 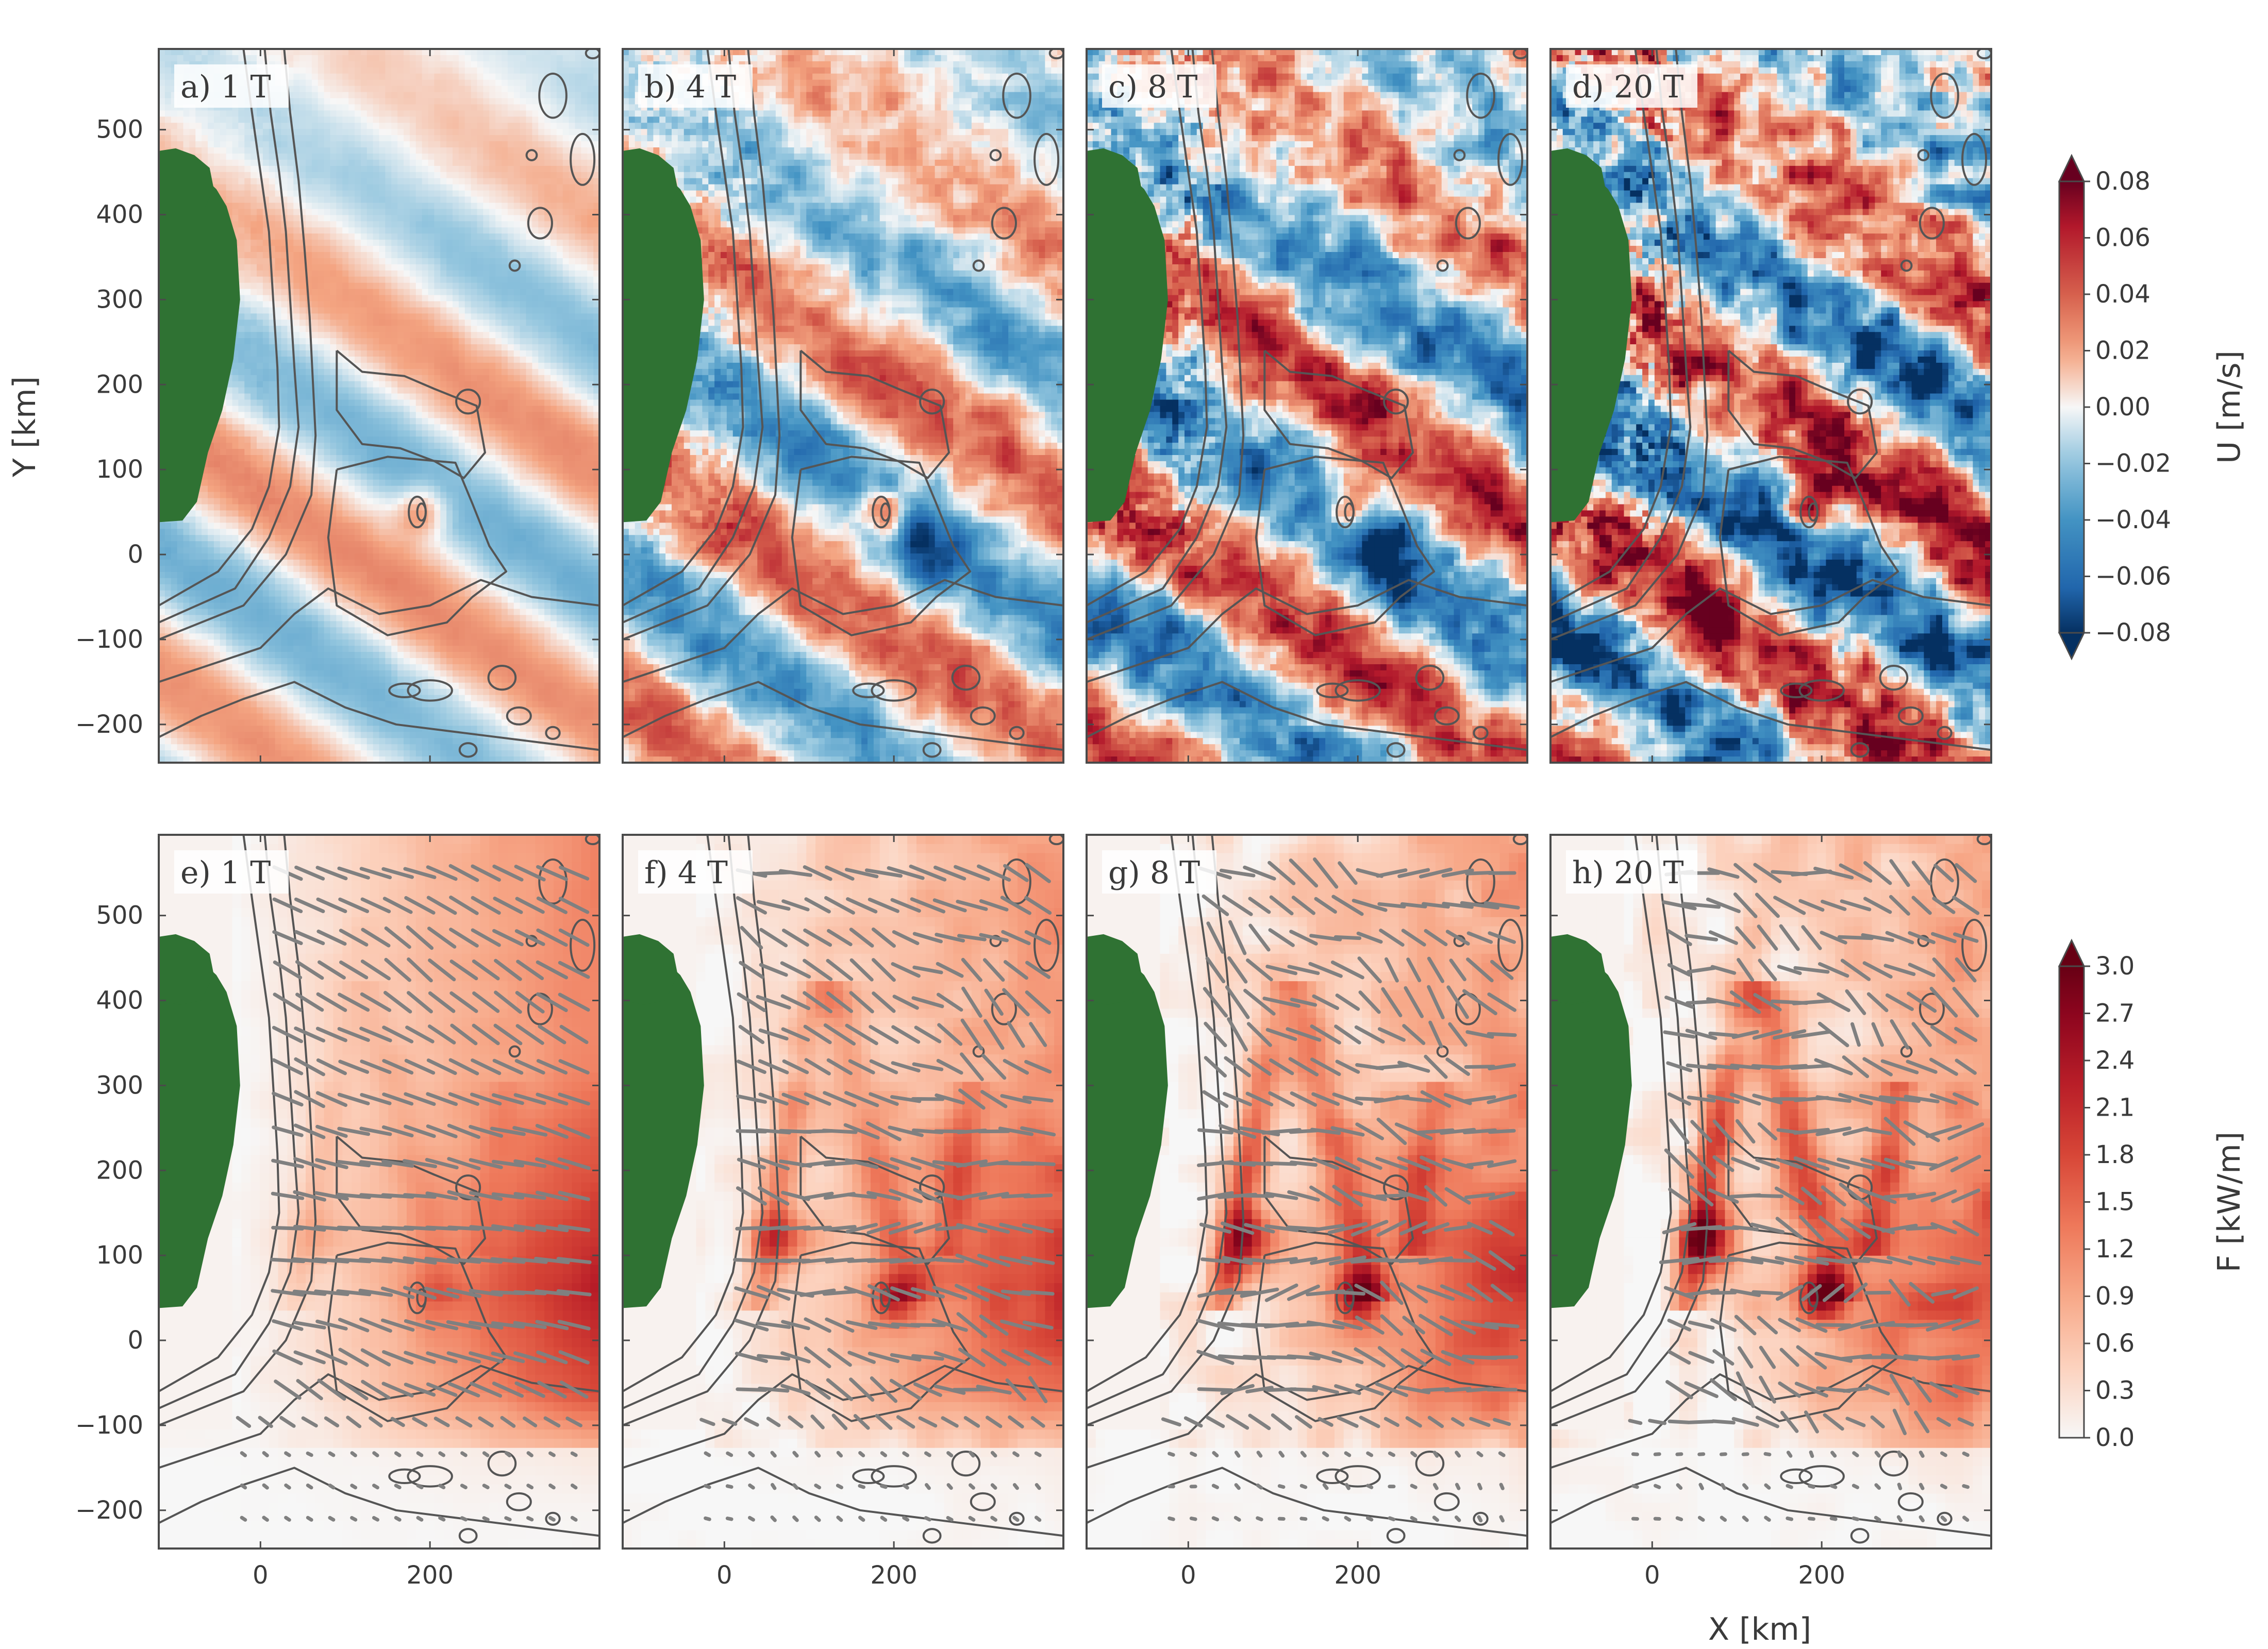 I want to click on bathymetry-contours, so click(x=379, y=1189).